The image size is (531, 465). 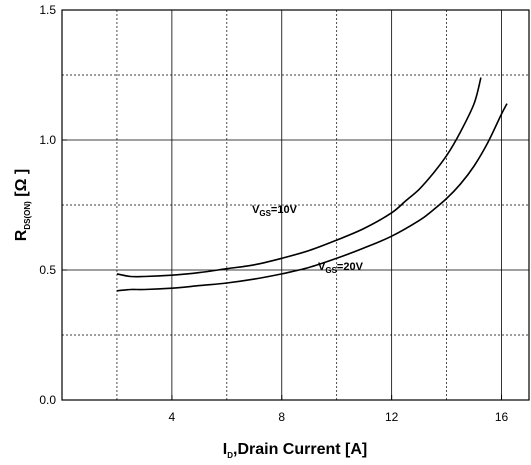 What do you see at coordinates (350, 267) in the screenshot?
I see `series-label-vgs-20v-rest: =20V` at bounding box center [350, 267].